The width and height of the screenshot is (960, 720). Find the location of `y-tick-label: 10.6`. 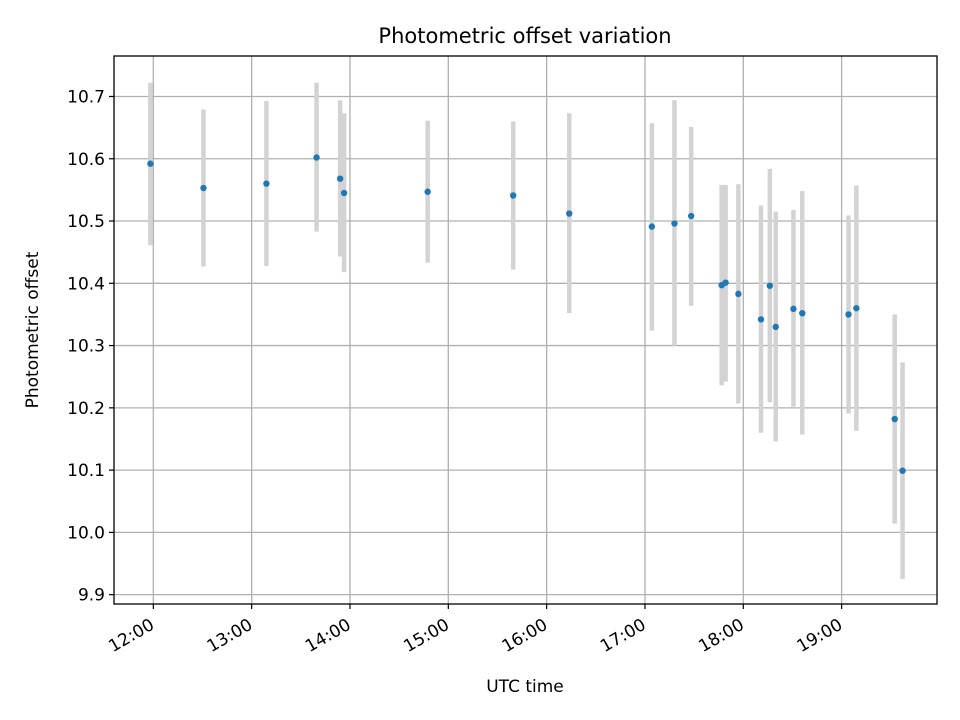

y-tick-label: 10.6 is located at coordinates (86, 160).